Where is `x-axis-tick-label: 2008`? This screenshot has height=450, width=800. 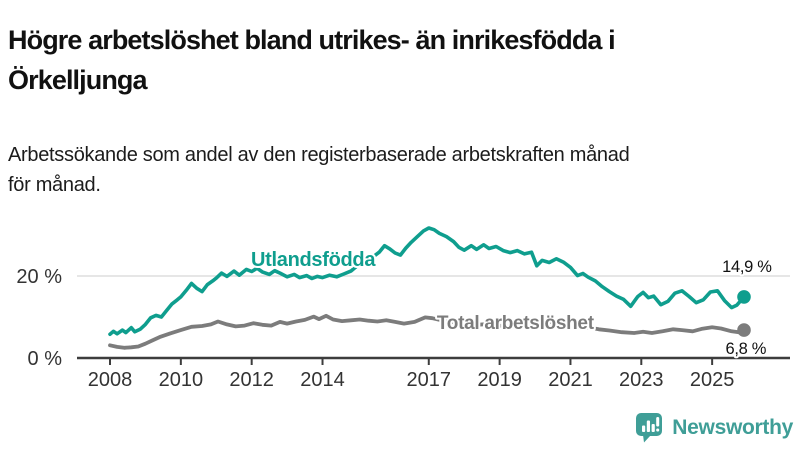 x-axis-tick-label: 2008 is located at coordinates (110, 380).